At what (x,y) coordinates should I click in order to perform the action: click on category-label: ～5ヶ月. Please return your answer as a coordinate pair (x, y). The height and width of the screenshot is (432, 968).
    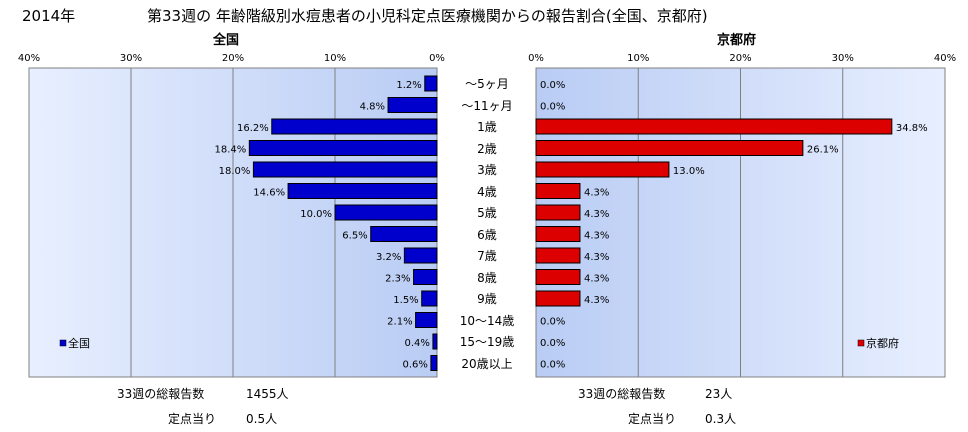
    Looking at the image, I should click on (487, 84).